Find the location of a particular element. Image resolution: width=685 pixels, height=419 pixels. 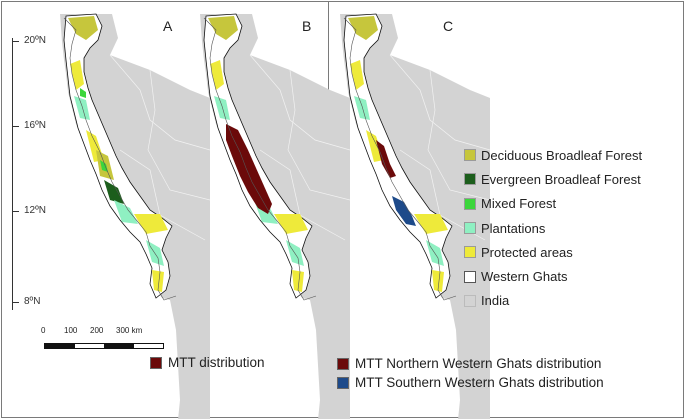

legend-item: Protected areas is located at coordinates (553, 252).